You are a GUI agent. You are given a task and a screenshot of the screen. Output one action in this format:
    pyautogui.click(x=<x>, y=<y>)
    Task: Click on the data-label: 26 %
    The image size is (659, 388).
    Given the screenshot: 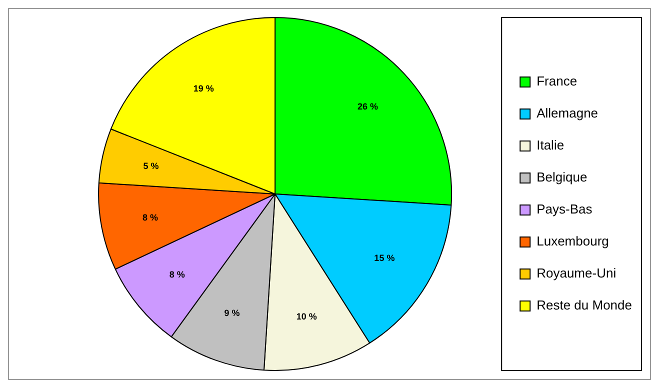 What is the action you would take?
    pyautogui.click(x=367, y=106)
    